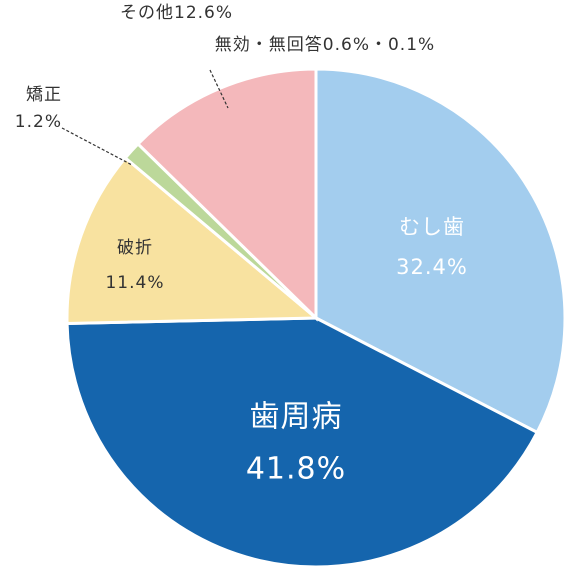 The width and height of the screenshot is (564, 569). I want to click on value-label: 12.6%, so click(203, 13).